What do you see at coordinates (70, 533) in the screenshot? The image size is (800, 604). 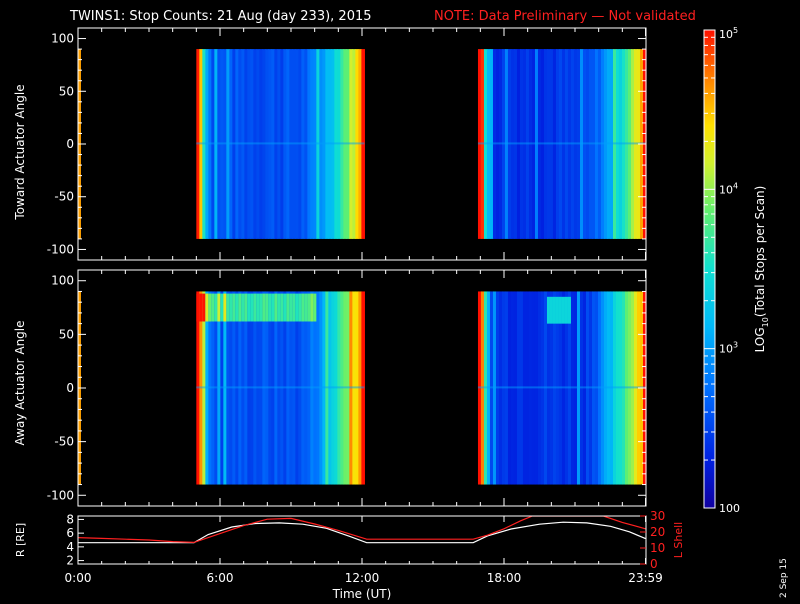 I see `orbit-ytick-left: 6` at bounding box center [70, 533].